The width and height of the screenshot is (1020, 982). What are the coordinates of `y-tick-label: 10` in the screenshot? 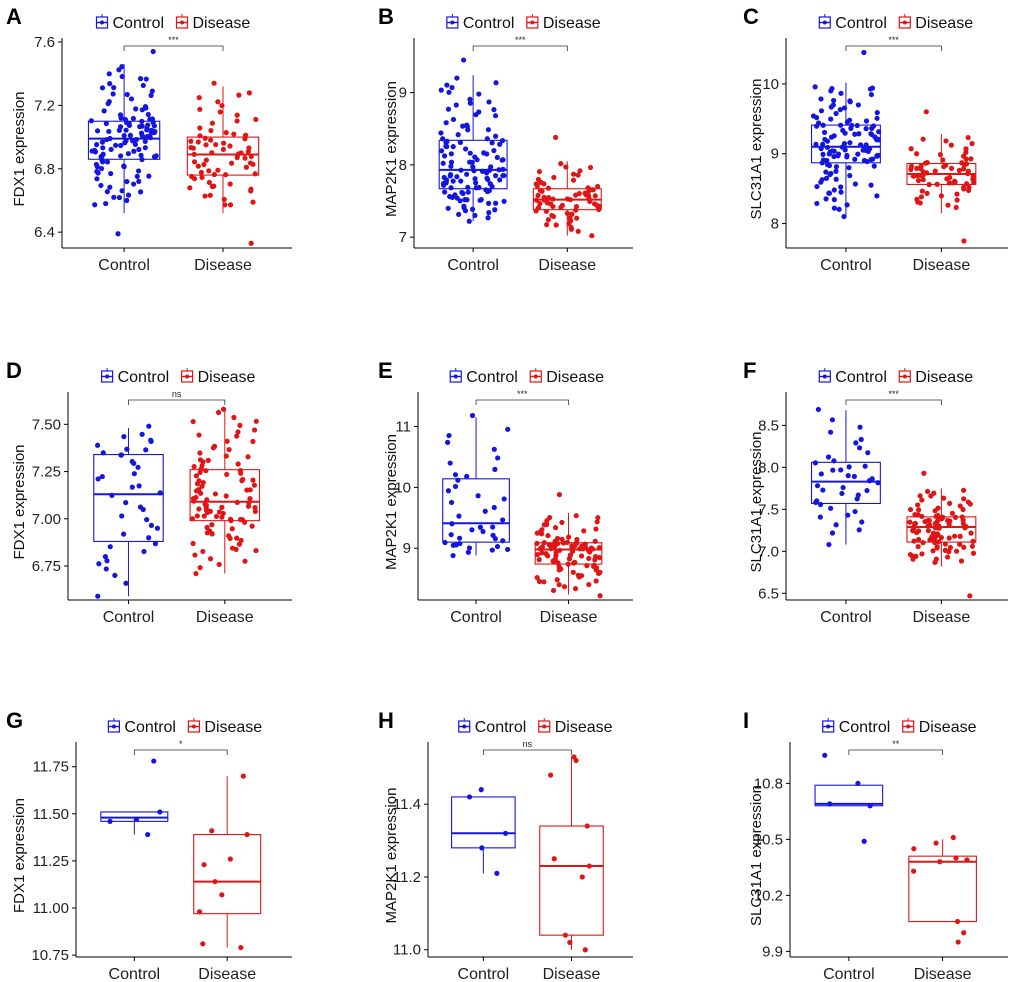 It's located at (402, 487).